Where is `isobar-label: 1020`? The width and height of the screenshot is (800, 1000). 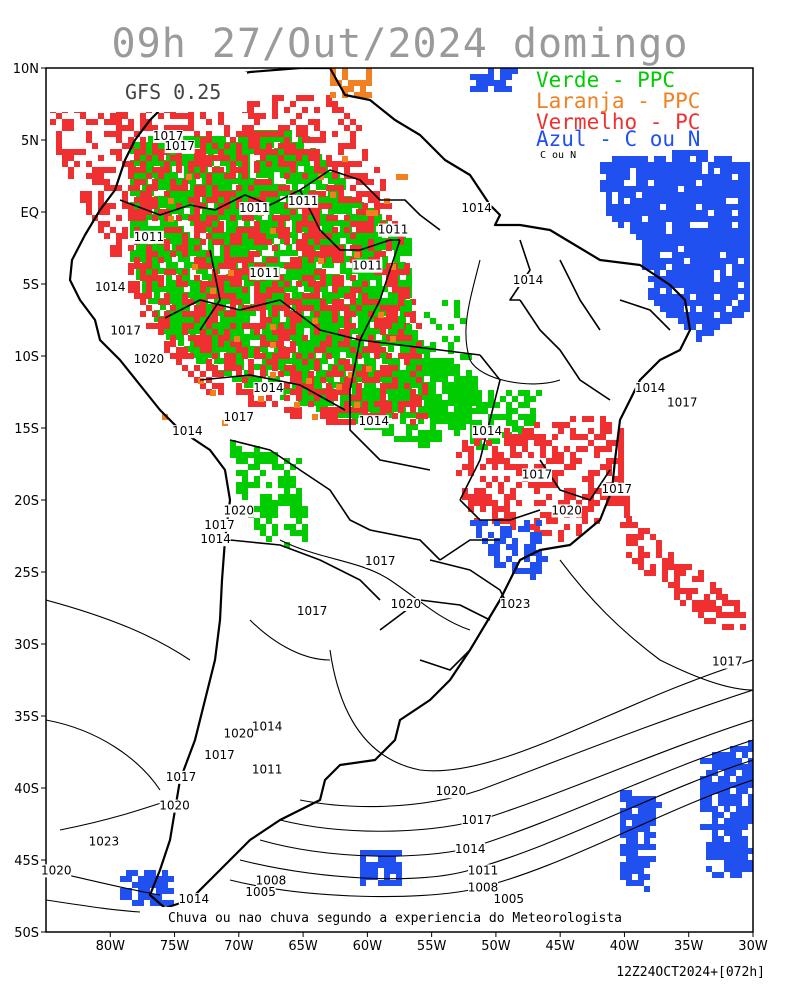 isobar-label: 1020 is located at coordinates (174, 806).